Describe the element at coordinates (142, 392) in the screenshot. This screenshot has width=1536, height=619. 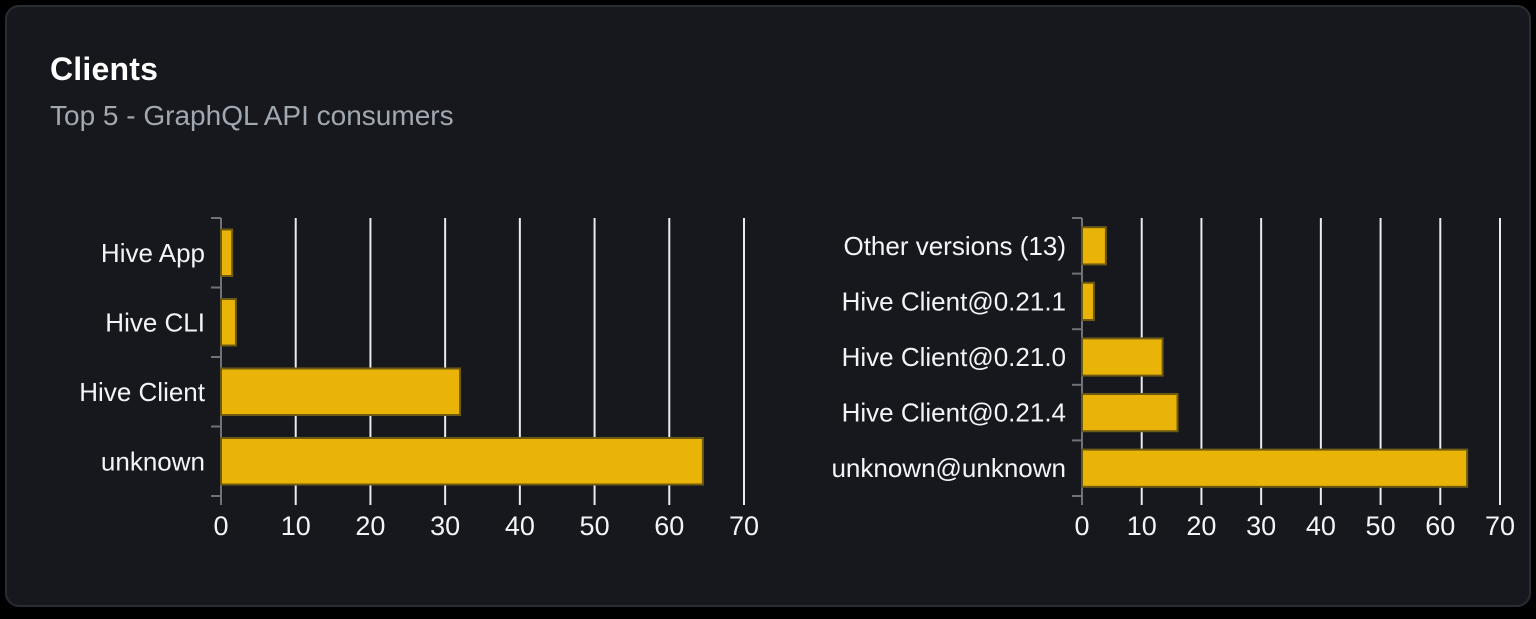
I see `category-label: Hive Client` at that location.